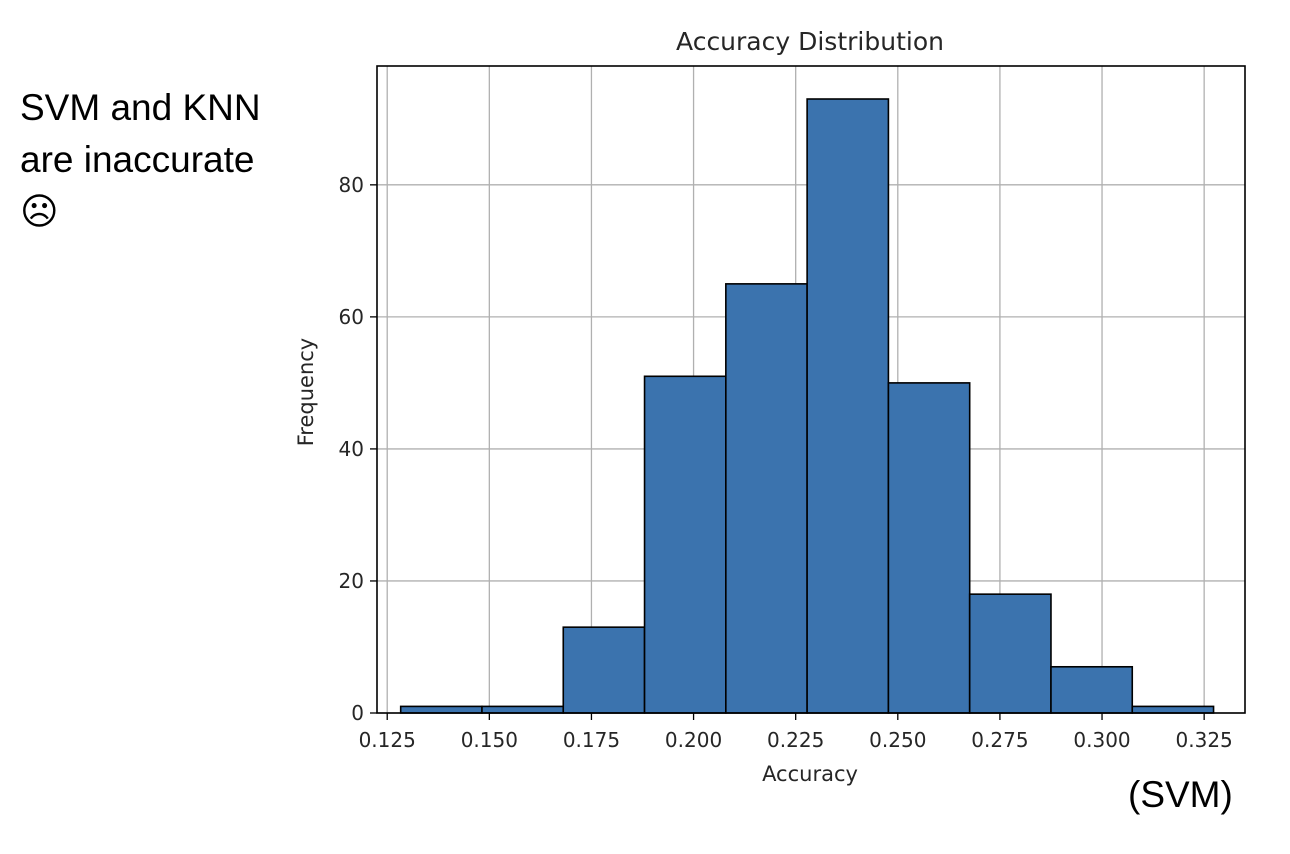 The image size is (1290, 854). What do you see at coordinates (387, 740) in the screenshot?
I see `x-tick-label: 0.125` at bounding box center [387, 740].